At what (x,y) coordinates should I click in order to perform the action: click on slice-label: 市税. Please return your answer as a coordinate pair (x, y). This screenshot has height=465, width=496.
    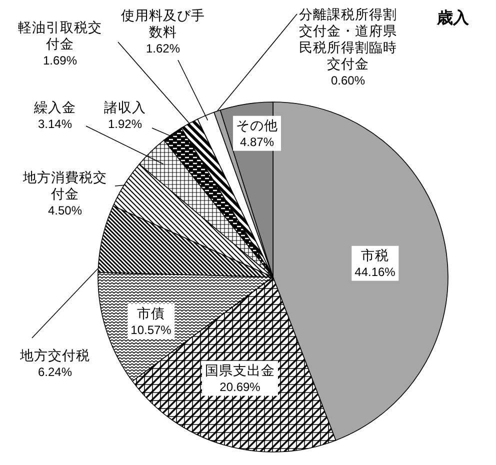
    Looking at the image, I should click on (375, 255).